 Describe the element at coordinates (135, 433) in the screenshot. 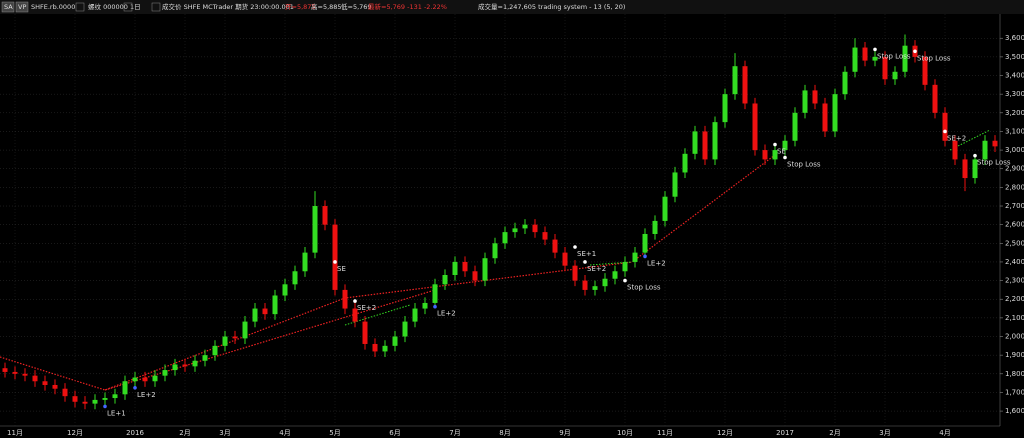

I see `x-tick-label: 2016` at that location.